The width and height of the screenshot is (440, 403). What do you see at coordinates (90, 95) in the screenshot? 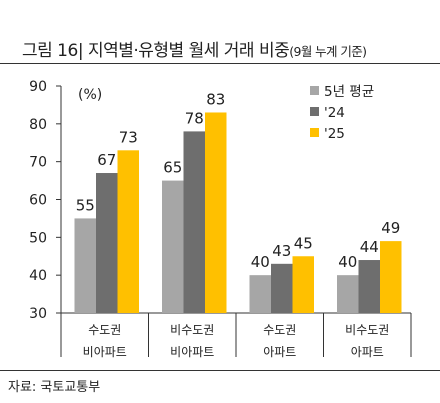
I see `unit-label: (%)` at bounding box center [90, 95].